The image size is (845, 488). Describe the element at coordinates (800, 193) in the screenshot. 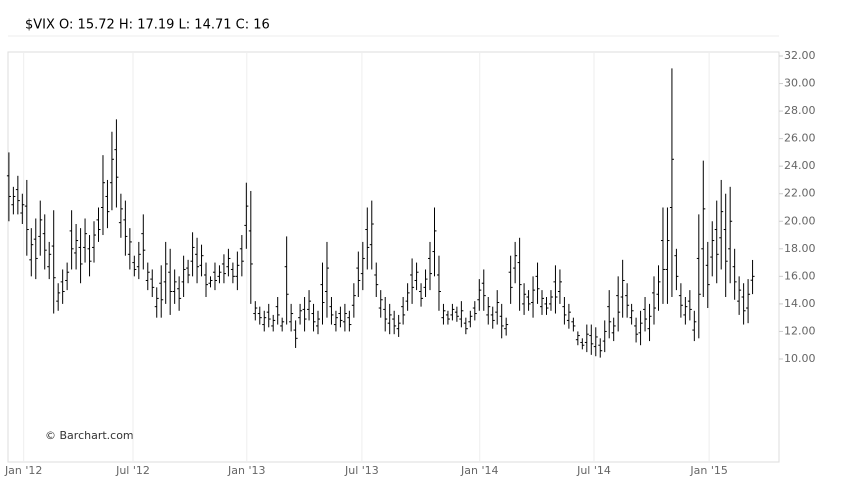

I see `y-tick-label: 22.00` at that location.